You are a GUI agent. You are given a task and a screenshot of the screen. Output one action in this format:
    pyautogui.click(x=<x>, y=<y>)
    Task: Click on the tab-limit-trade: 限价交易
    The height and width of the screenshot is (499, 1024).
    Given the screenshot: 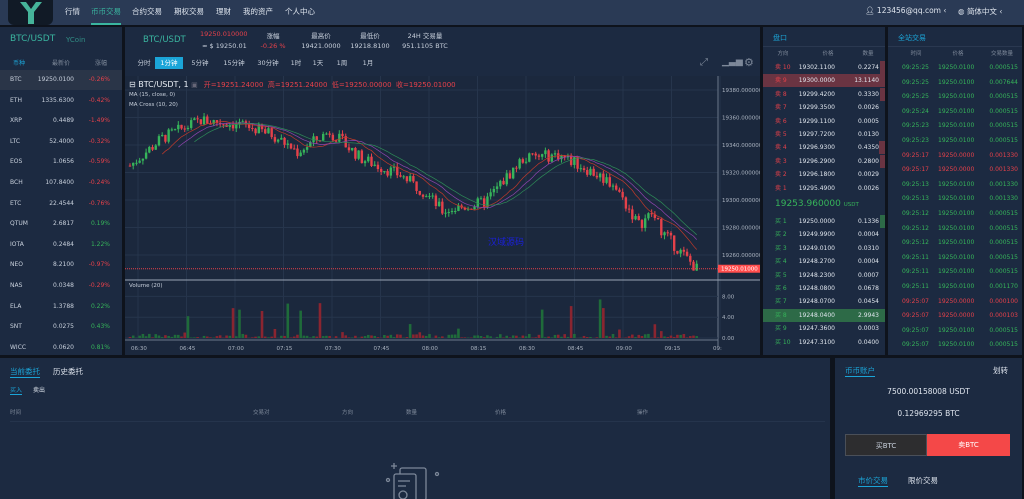 What is the action you would take?
    pyautogui.click(x=923, y=480)
    